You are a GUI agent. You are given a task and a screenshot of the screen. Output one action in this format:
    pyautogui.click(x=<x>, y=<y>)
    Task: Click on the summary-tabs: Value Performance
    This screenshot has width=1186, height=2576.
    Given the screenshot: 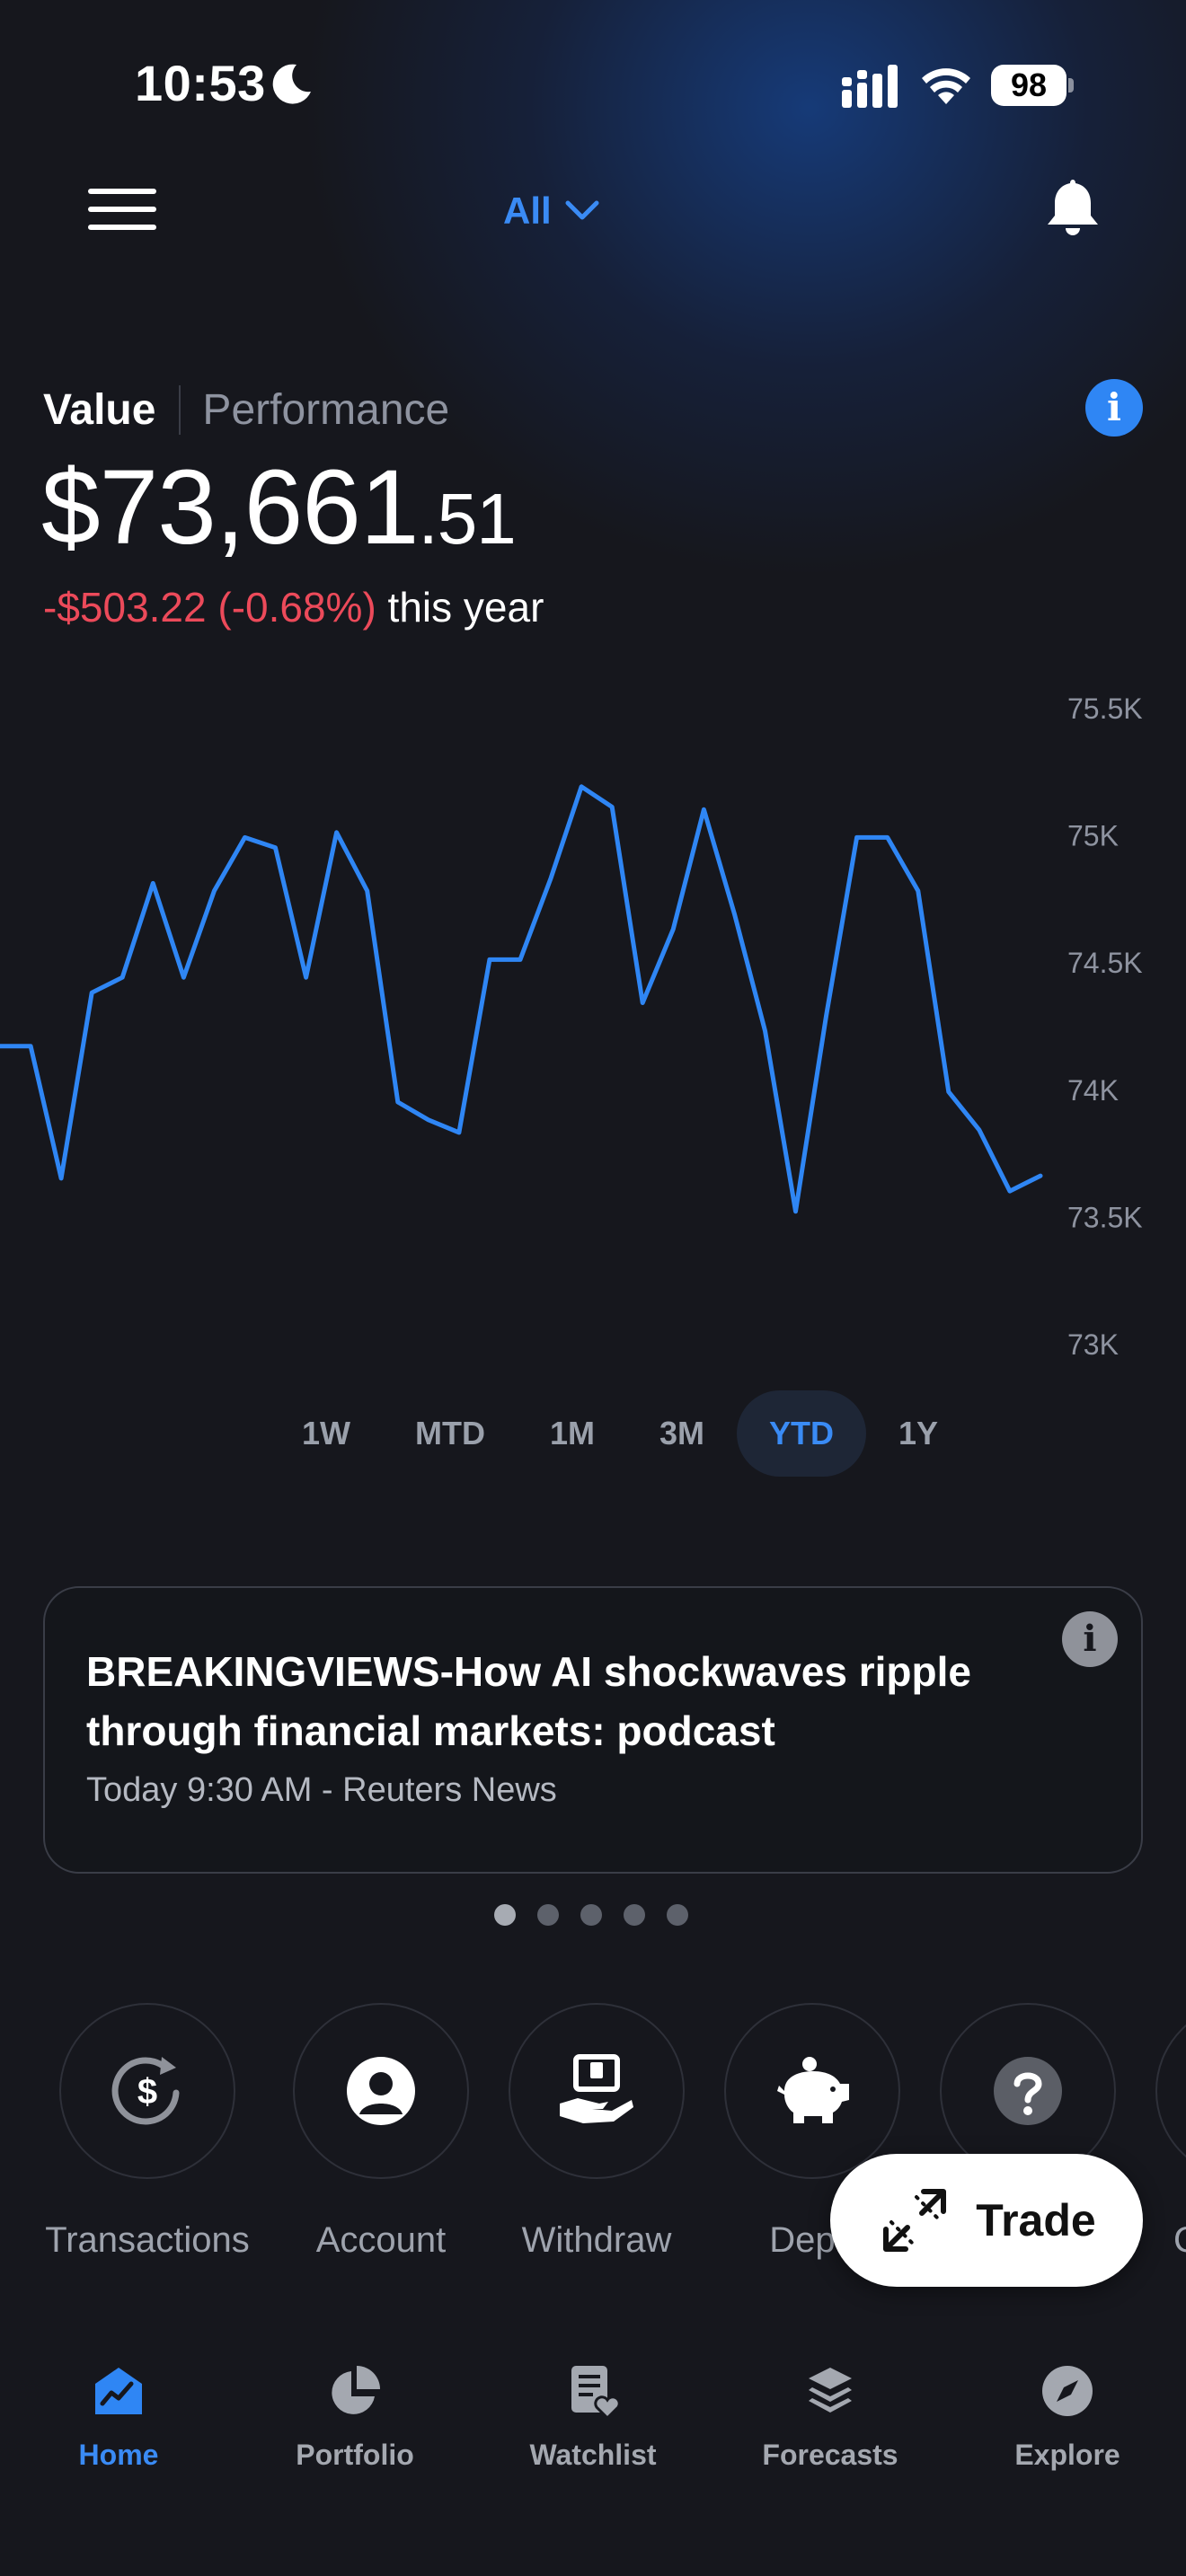 What is the action you would take?
    pyautogui.click(x=246, y=409)
    